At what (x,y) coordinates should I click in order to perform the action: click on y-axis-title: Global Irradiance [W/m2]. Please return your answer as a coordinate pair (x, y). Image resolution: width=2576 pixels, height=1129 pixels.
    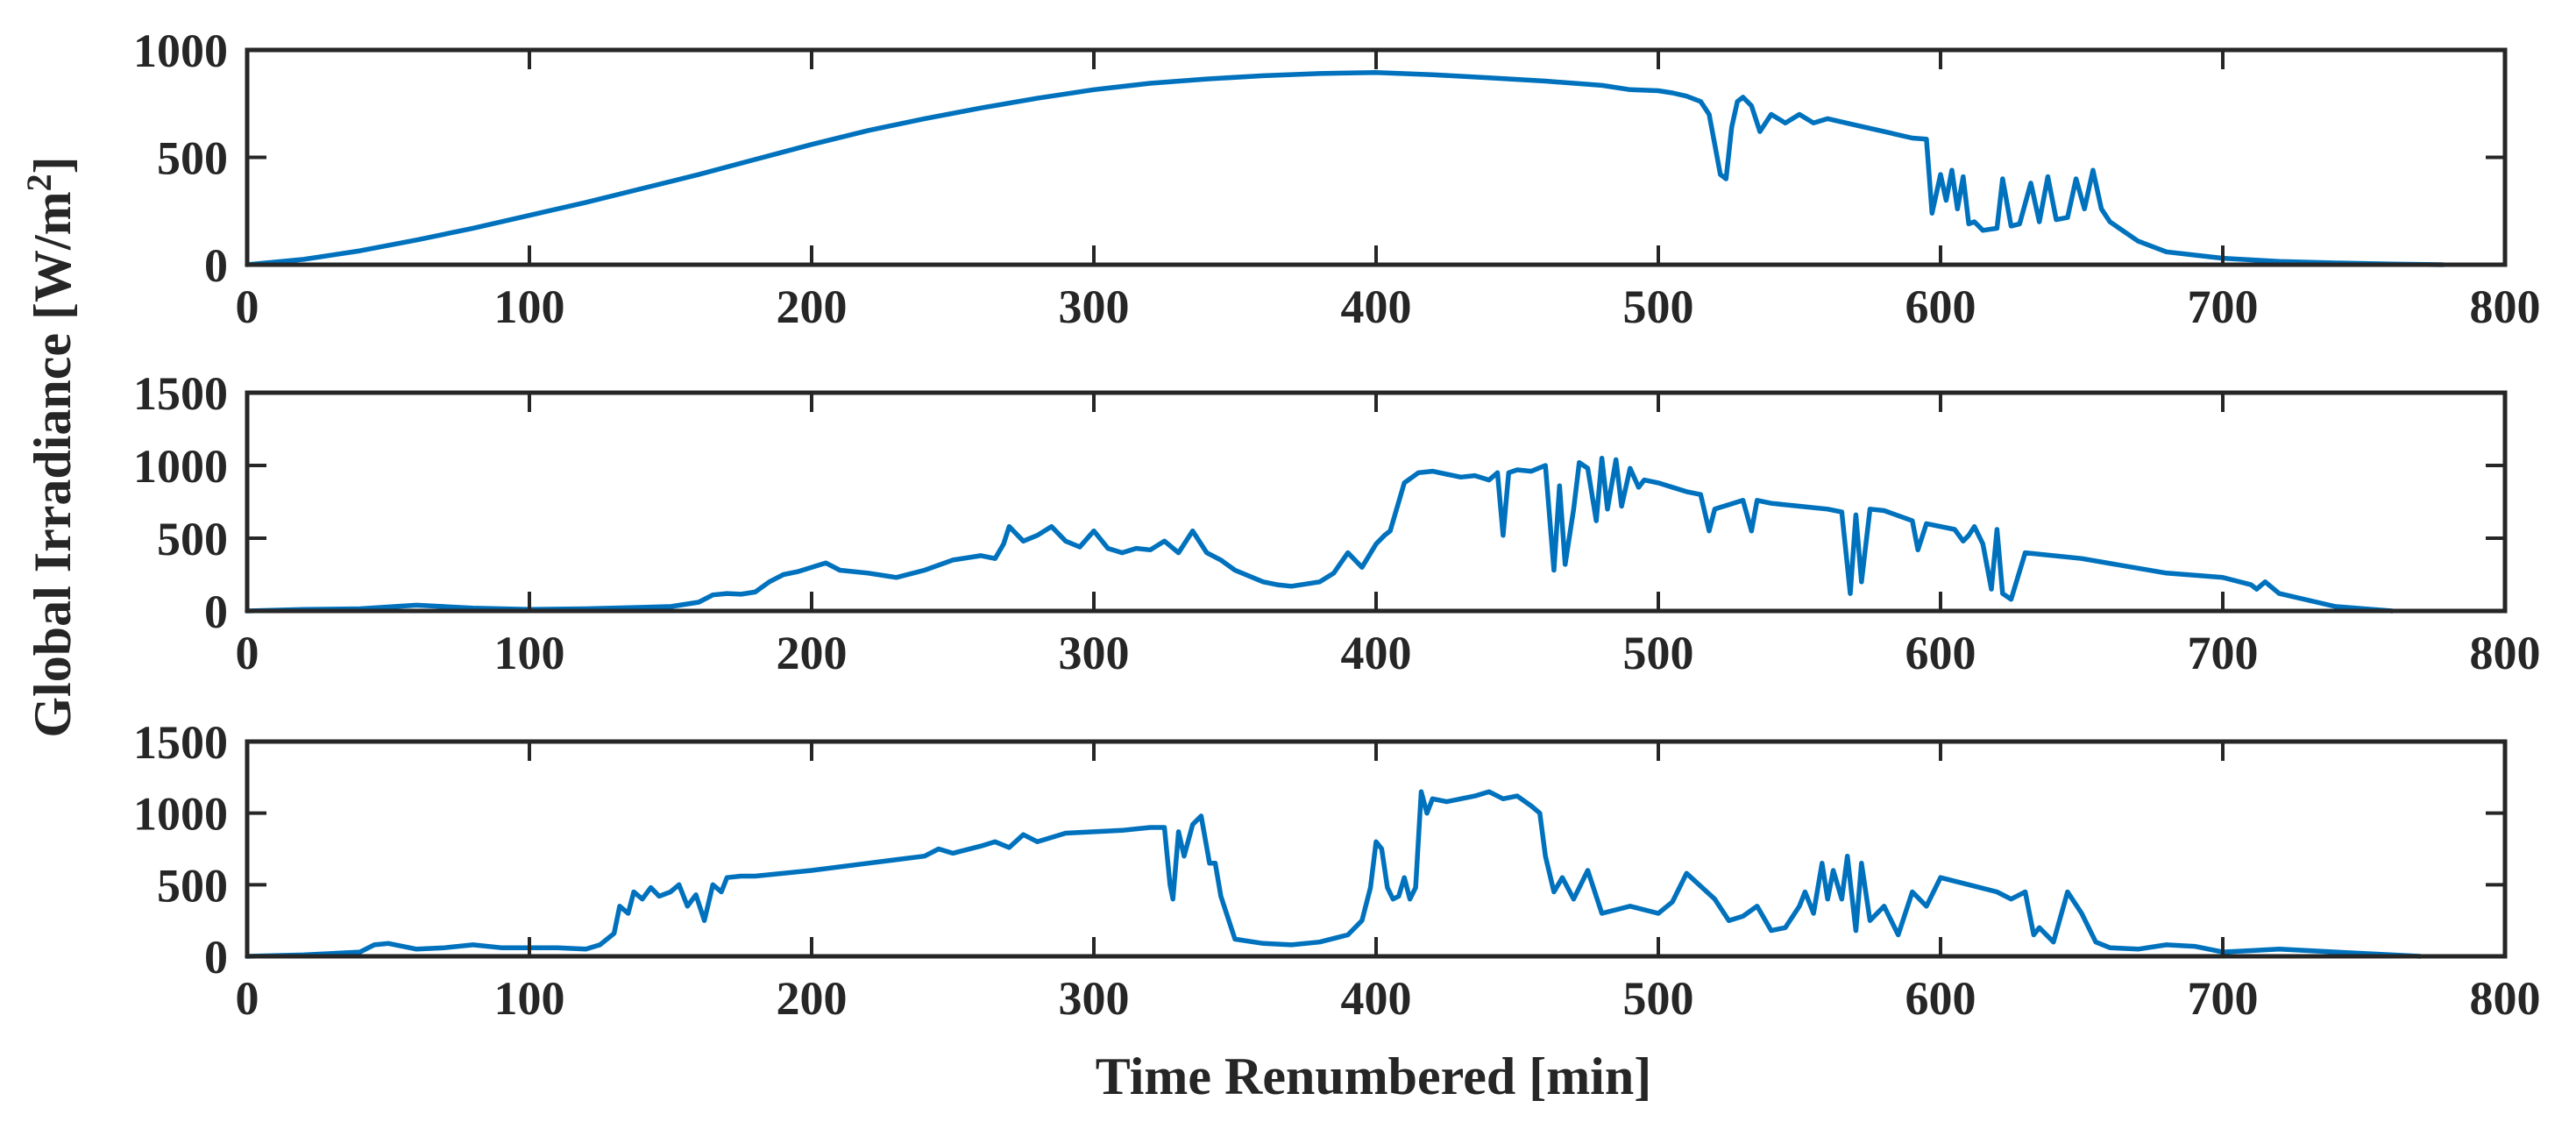
    Looking at the image, I should click on (50, 446).